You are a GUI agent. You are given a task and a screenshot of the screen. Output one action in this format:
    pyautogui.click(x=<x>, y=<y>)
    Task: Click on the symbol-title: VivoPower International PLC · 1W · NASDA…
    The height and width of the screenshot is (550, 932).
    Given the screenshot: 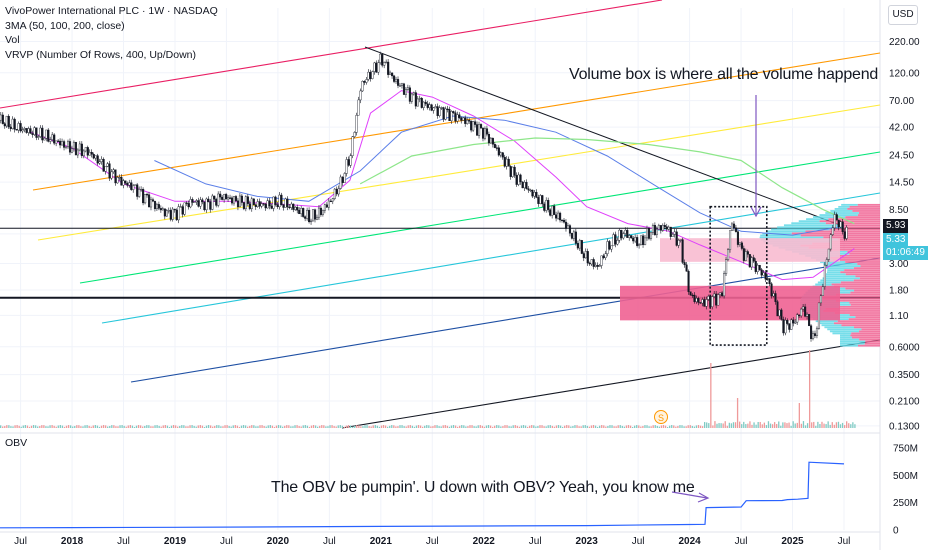 What is the action you would take?
    pyautogui.click(x=111, y=11)
    